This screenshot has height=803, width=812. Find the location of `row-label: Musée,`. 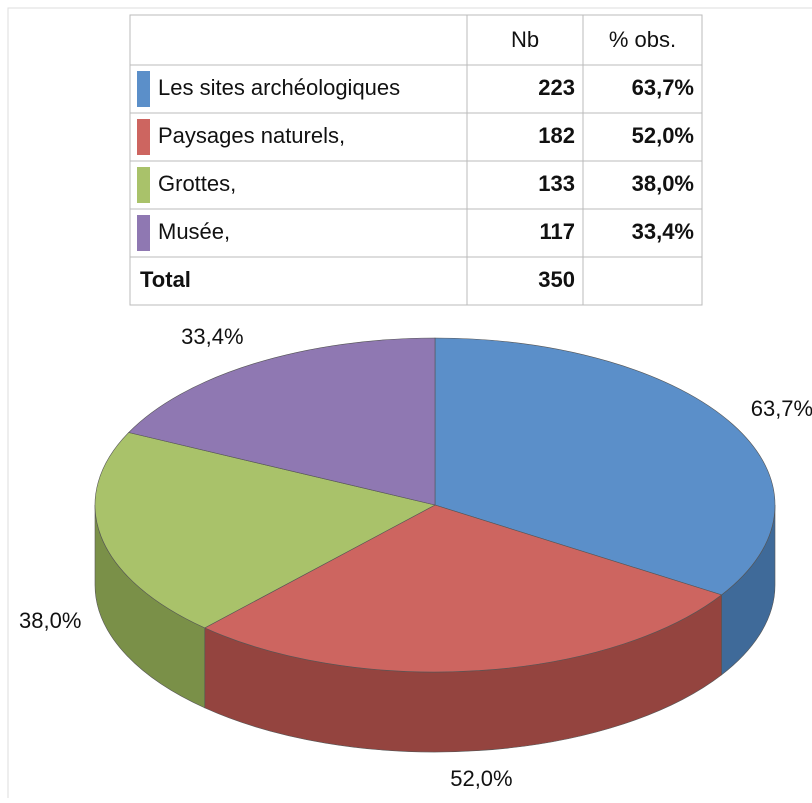

row-label: Musée, is located at coordinates (194, 231).